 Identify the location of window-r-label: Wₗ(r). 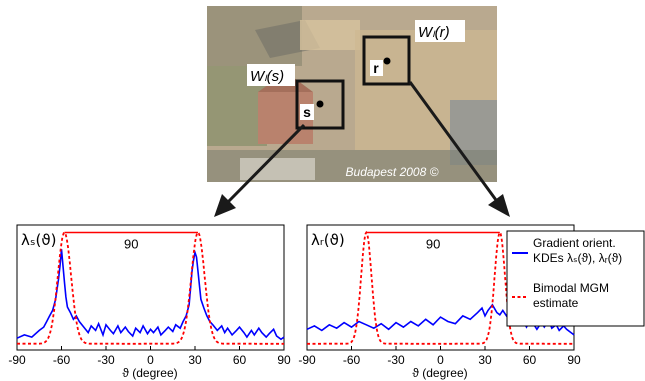
(434, 32).